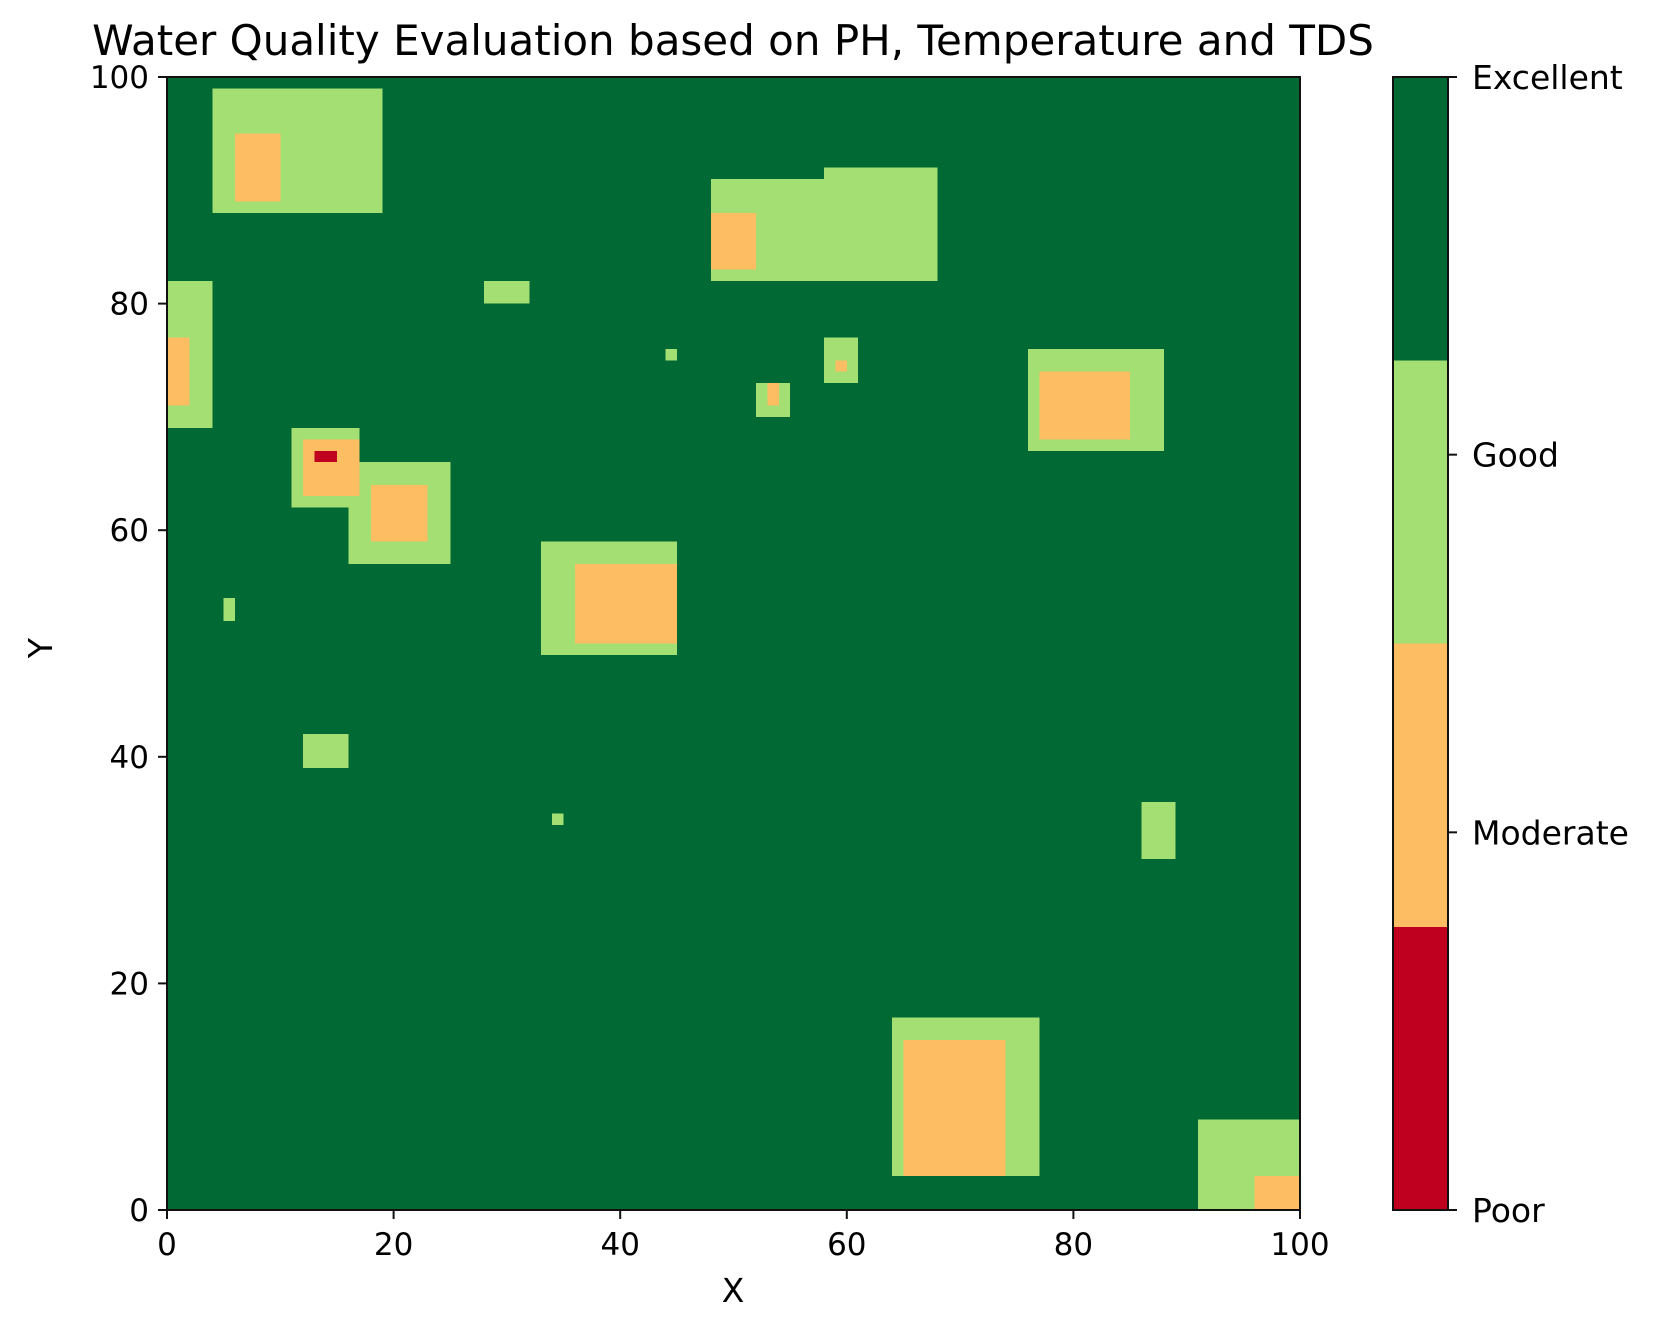 This screenshot has height=1331, width=1653. What do you see at coordinates (1299, 1245) in the screenshot?
I see `x-tick-label: 100` at bounding box center [1299, 1245].